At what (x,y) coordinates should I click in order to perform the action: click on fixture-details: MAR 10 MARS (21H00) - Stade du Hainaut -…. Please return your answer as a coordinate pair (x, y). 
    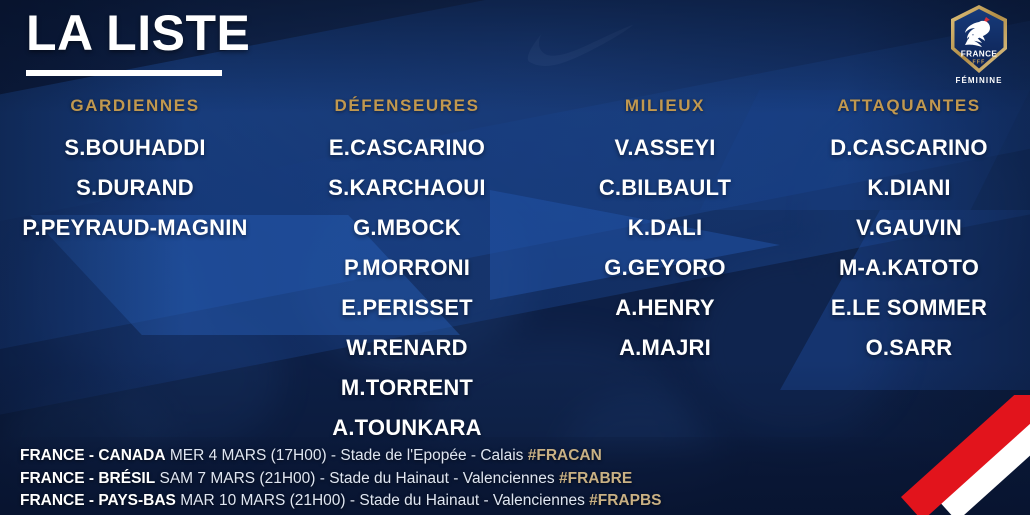
    Looking at the image, I should click on (382, 500).